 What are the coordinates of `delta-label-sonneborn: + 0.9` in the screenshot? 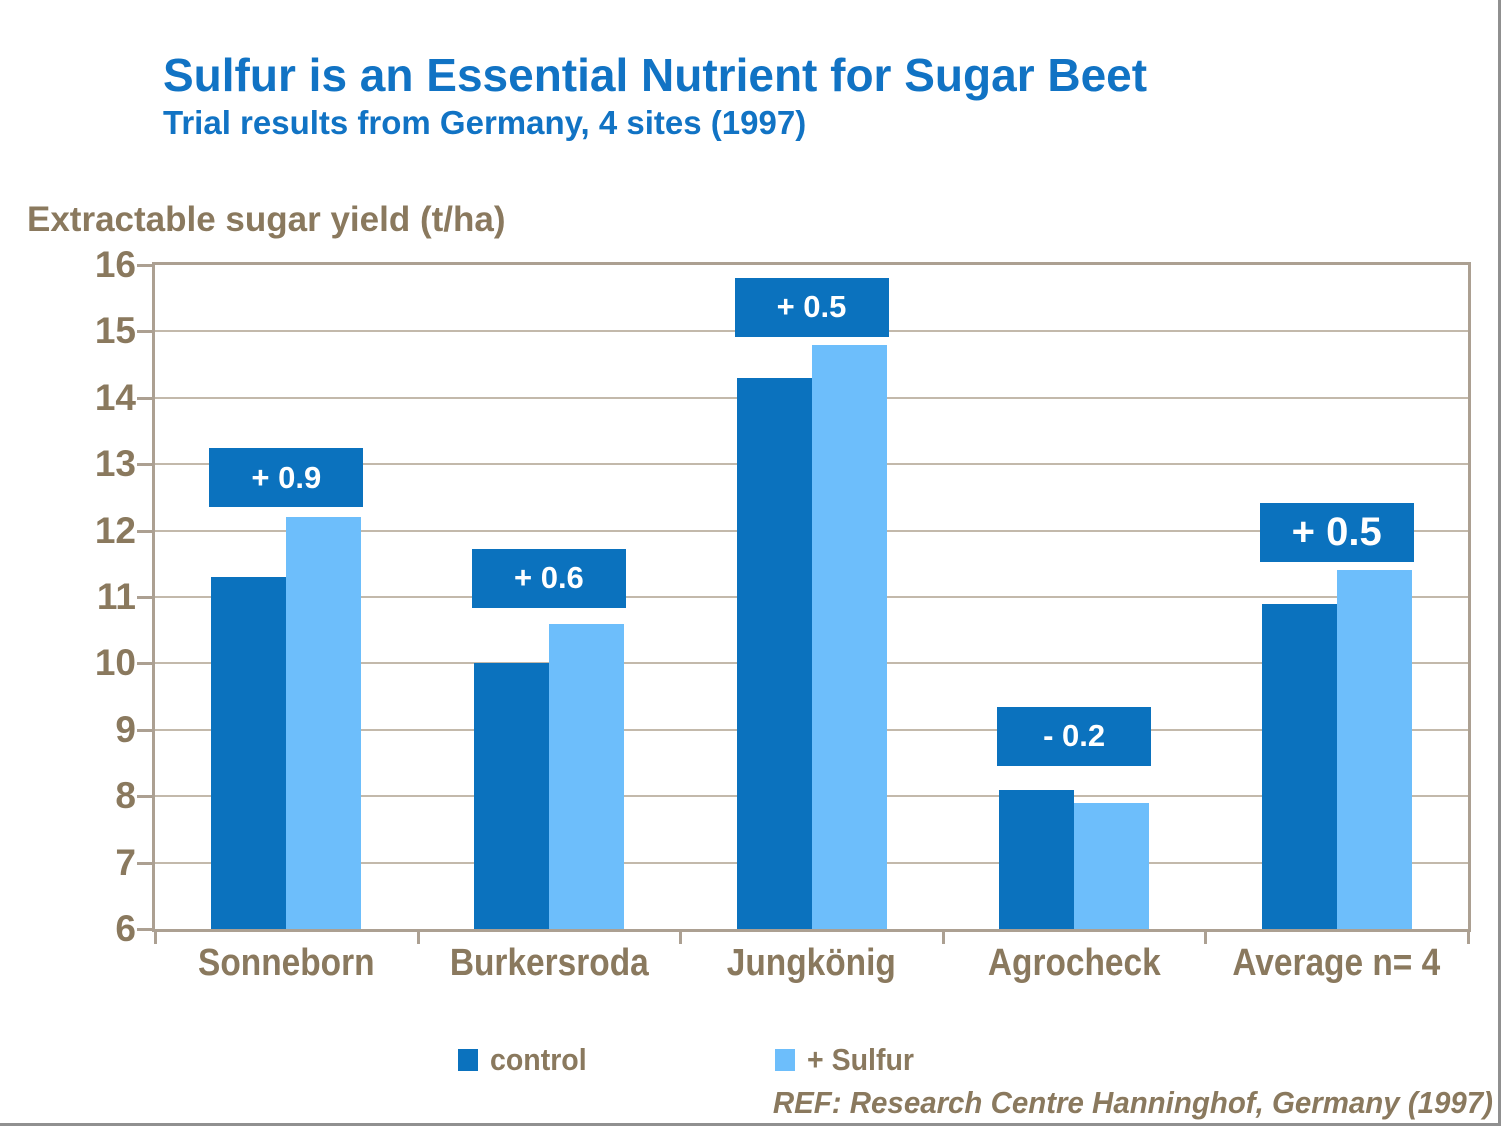 It's located at (286, 478).